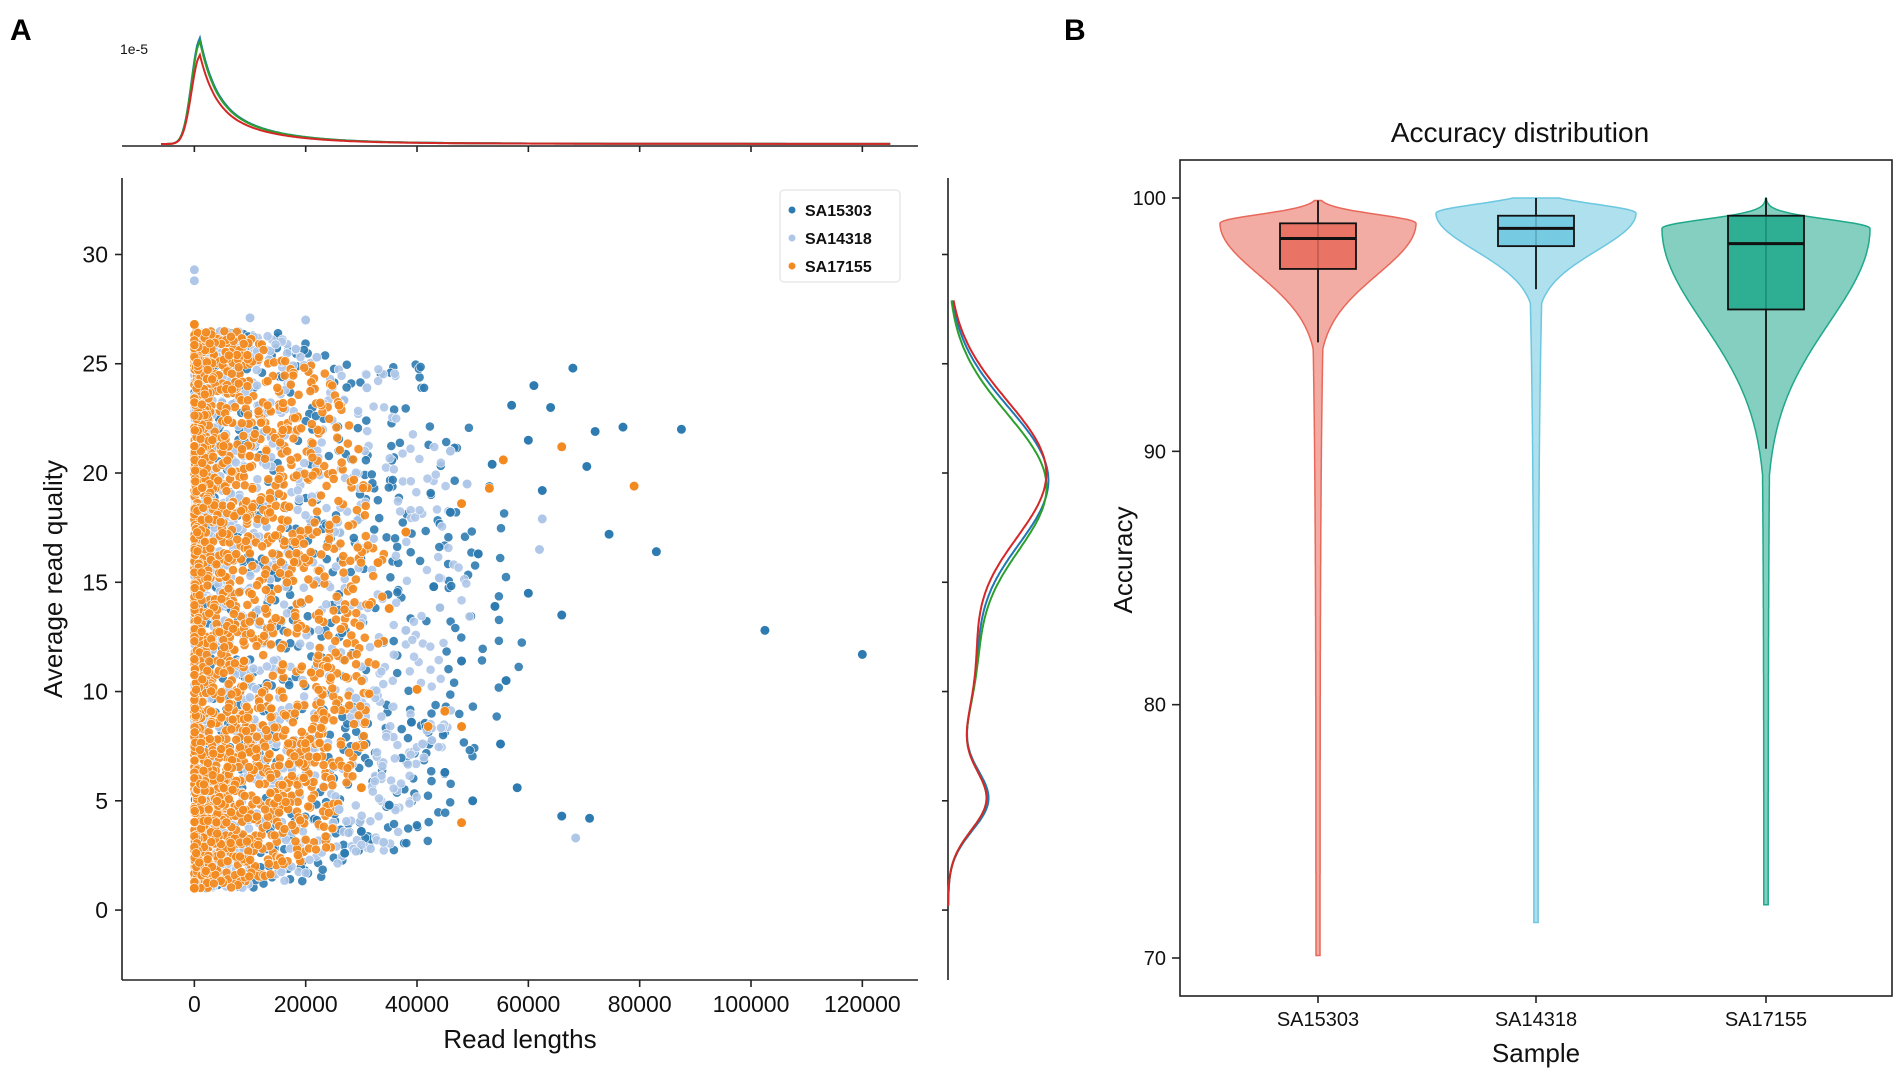 The width and height of the screenshot is (1903, 1073). Describe the element at coordinates (385, 556) in the screenshot. I see `scatter-series-sa14318` at that location.